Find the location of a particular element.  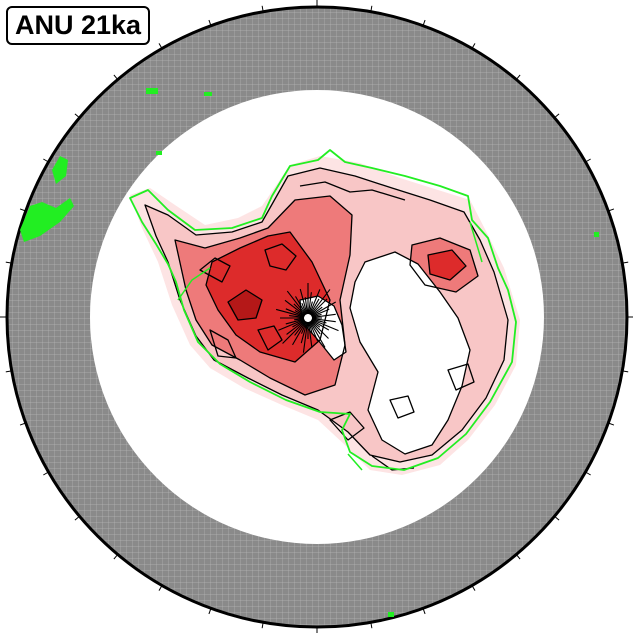

dome-spokes is located at coordinates (307, 318).